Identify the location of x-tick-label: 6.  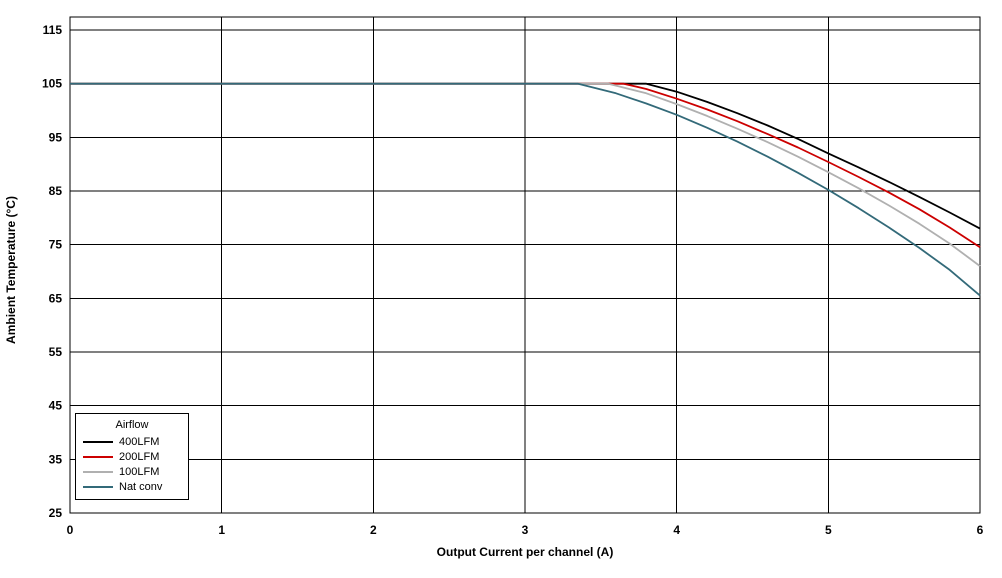
(980, 530).